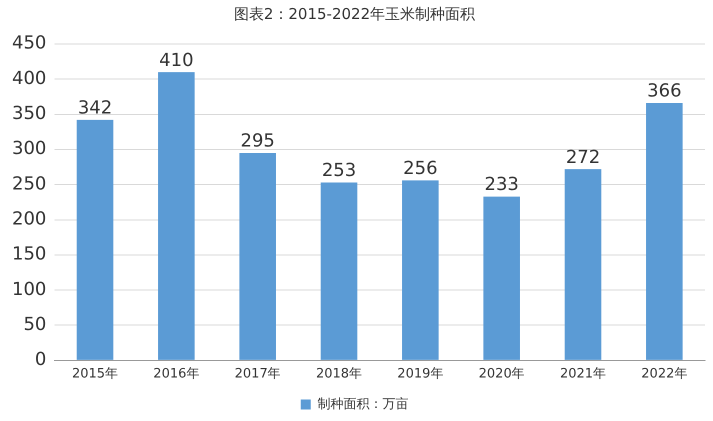  Describe the element at coordinates (664, 91) in the screenshot. I see `data-label: 366` at that location.